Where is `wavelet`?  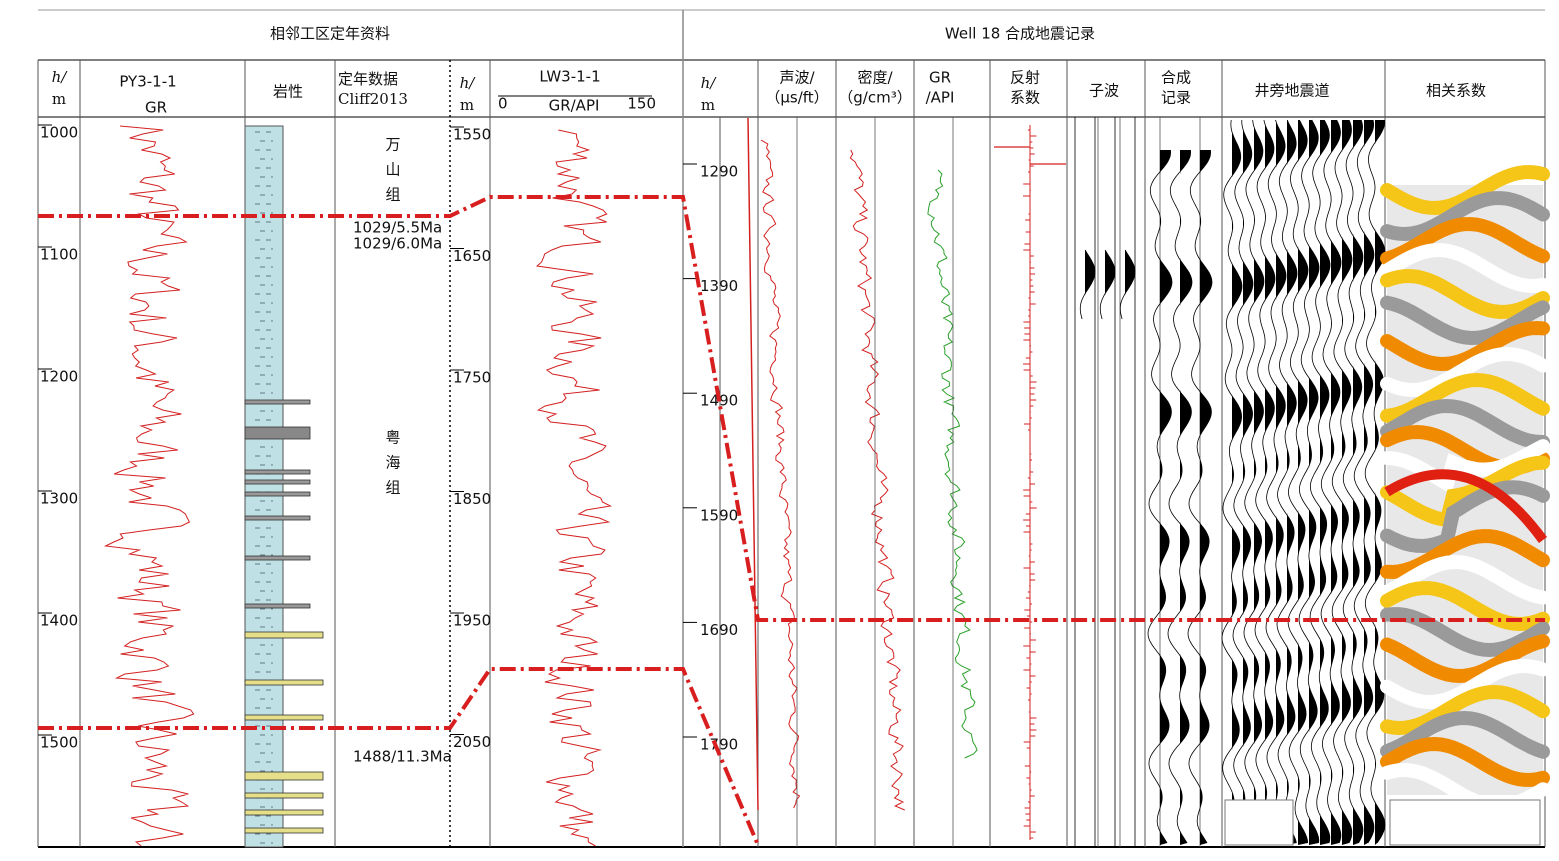 wavelet is located at coordinates (1107, 284).